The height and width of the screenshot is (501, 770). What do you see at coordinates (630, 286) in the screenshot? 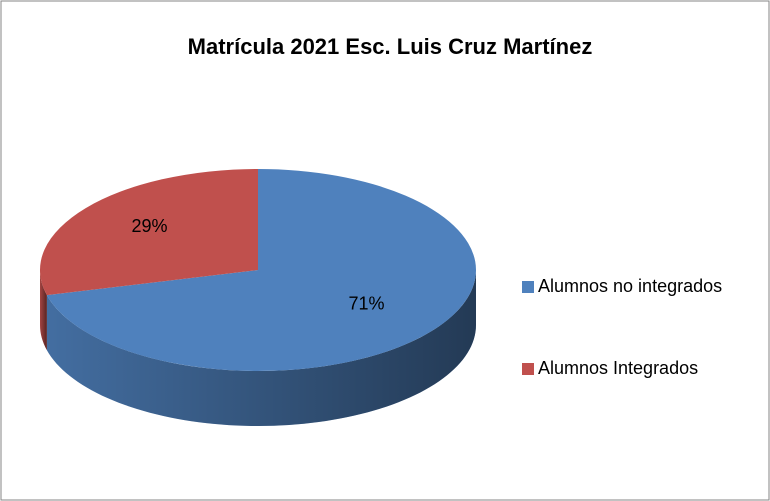
I see `legend-label: Alumnos no integrados` at bounding box center [630, 286].